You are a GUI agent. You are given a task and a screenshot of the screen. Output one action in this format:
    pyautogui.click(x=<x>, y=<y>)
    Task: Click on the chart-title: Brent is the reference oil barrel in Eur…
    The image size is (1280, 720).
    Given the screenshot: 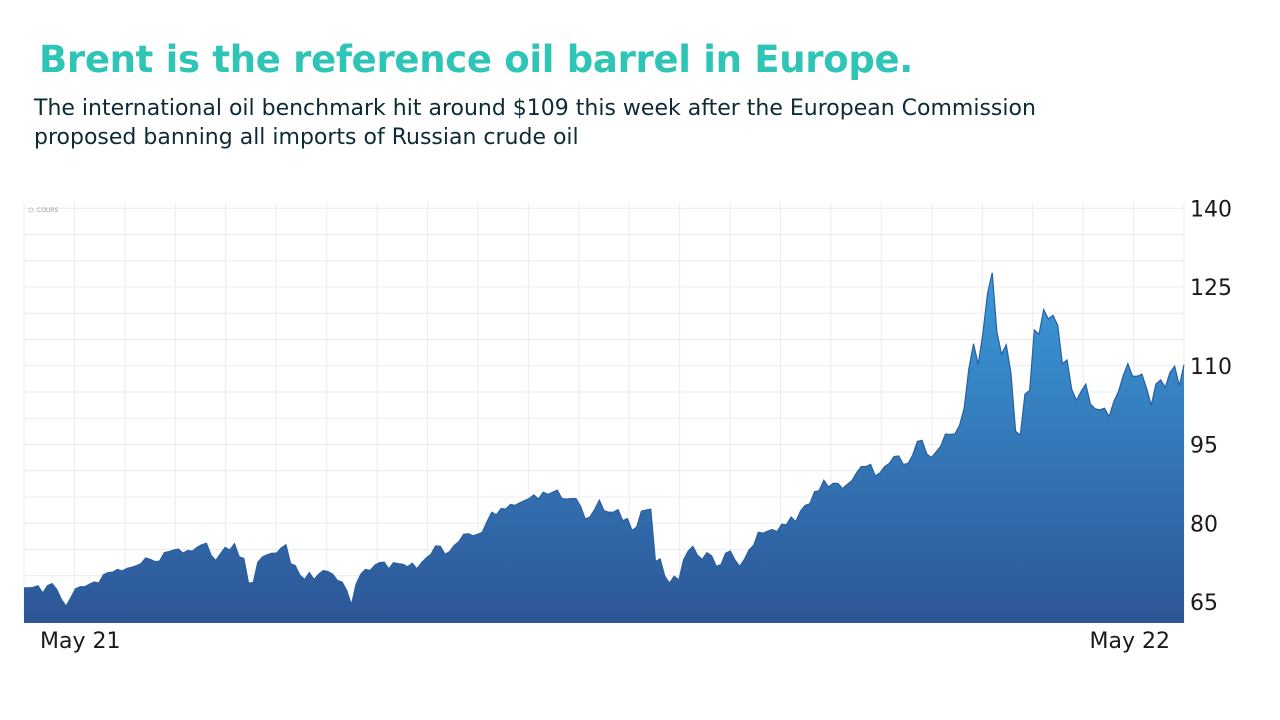 What is the action you would take?
    pyautogui.click(x=476, y=59)
    